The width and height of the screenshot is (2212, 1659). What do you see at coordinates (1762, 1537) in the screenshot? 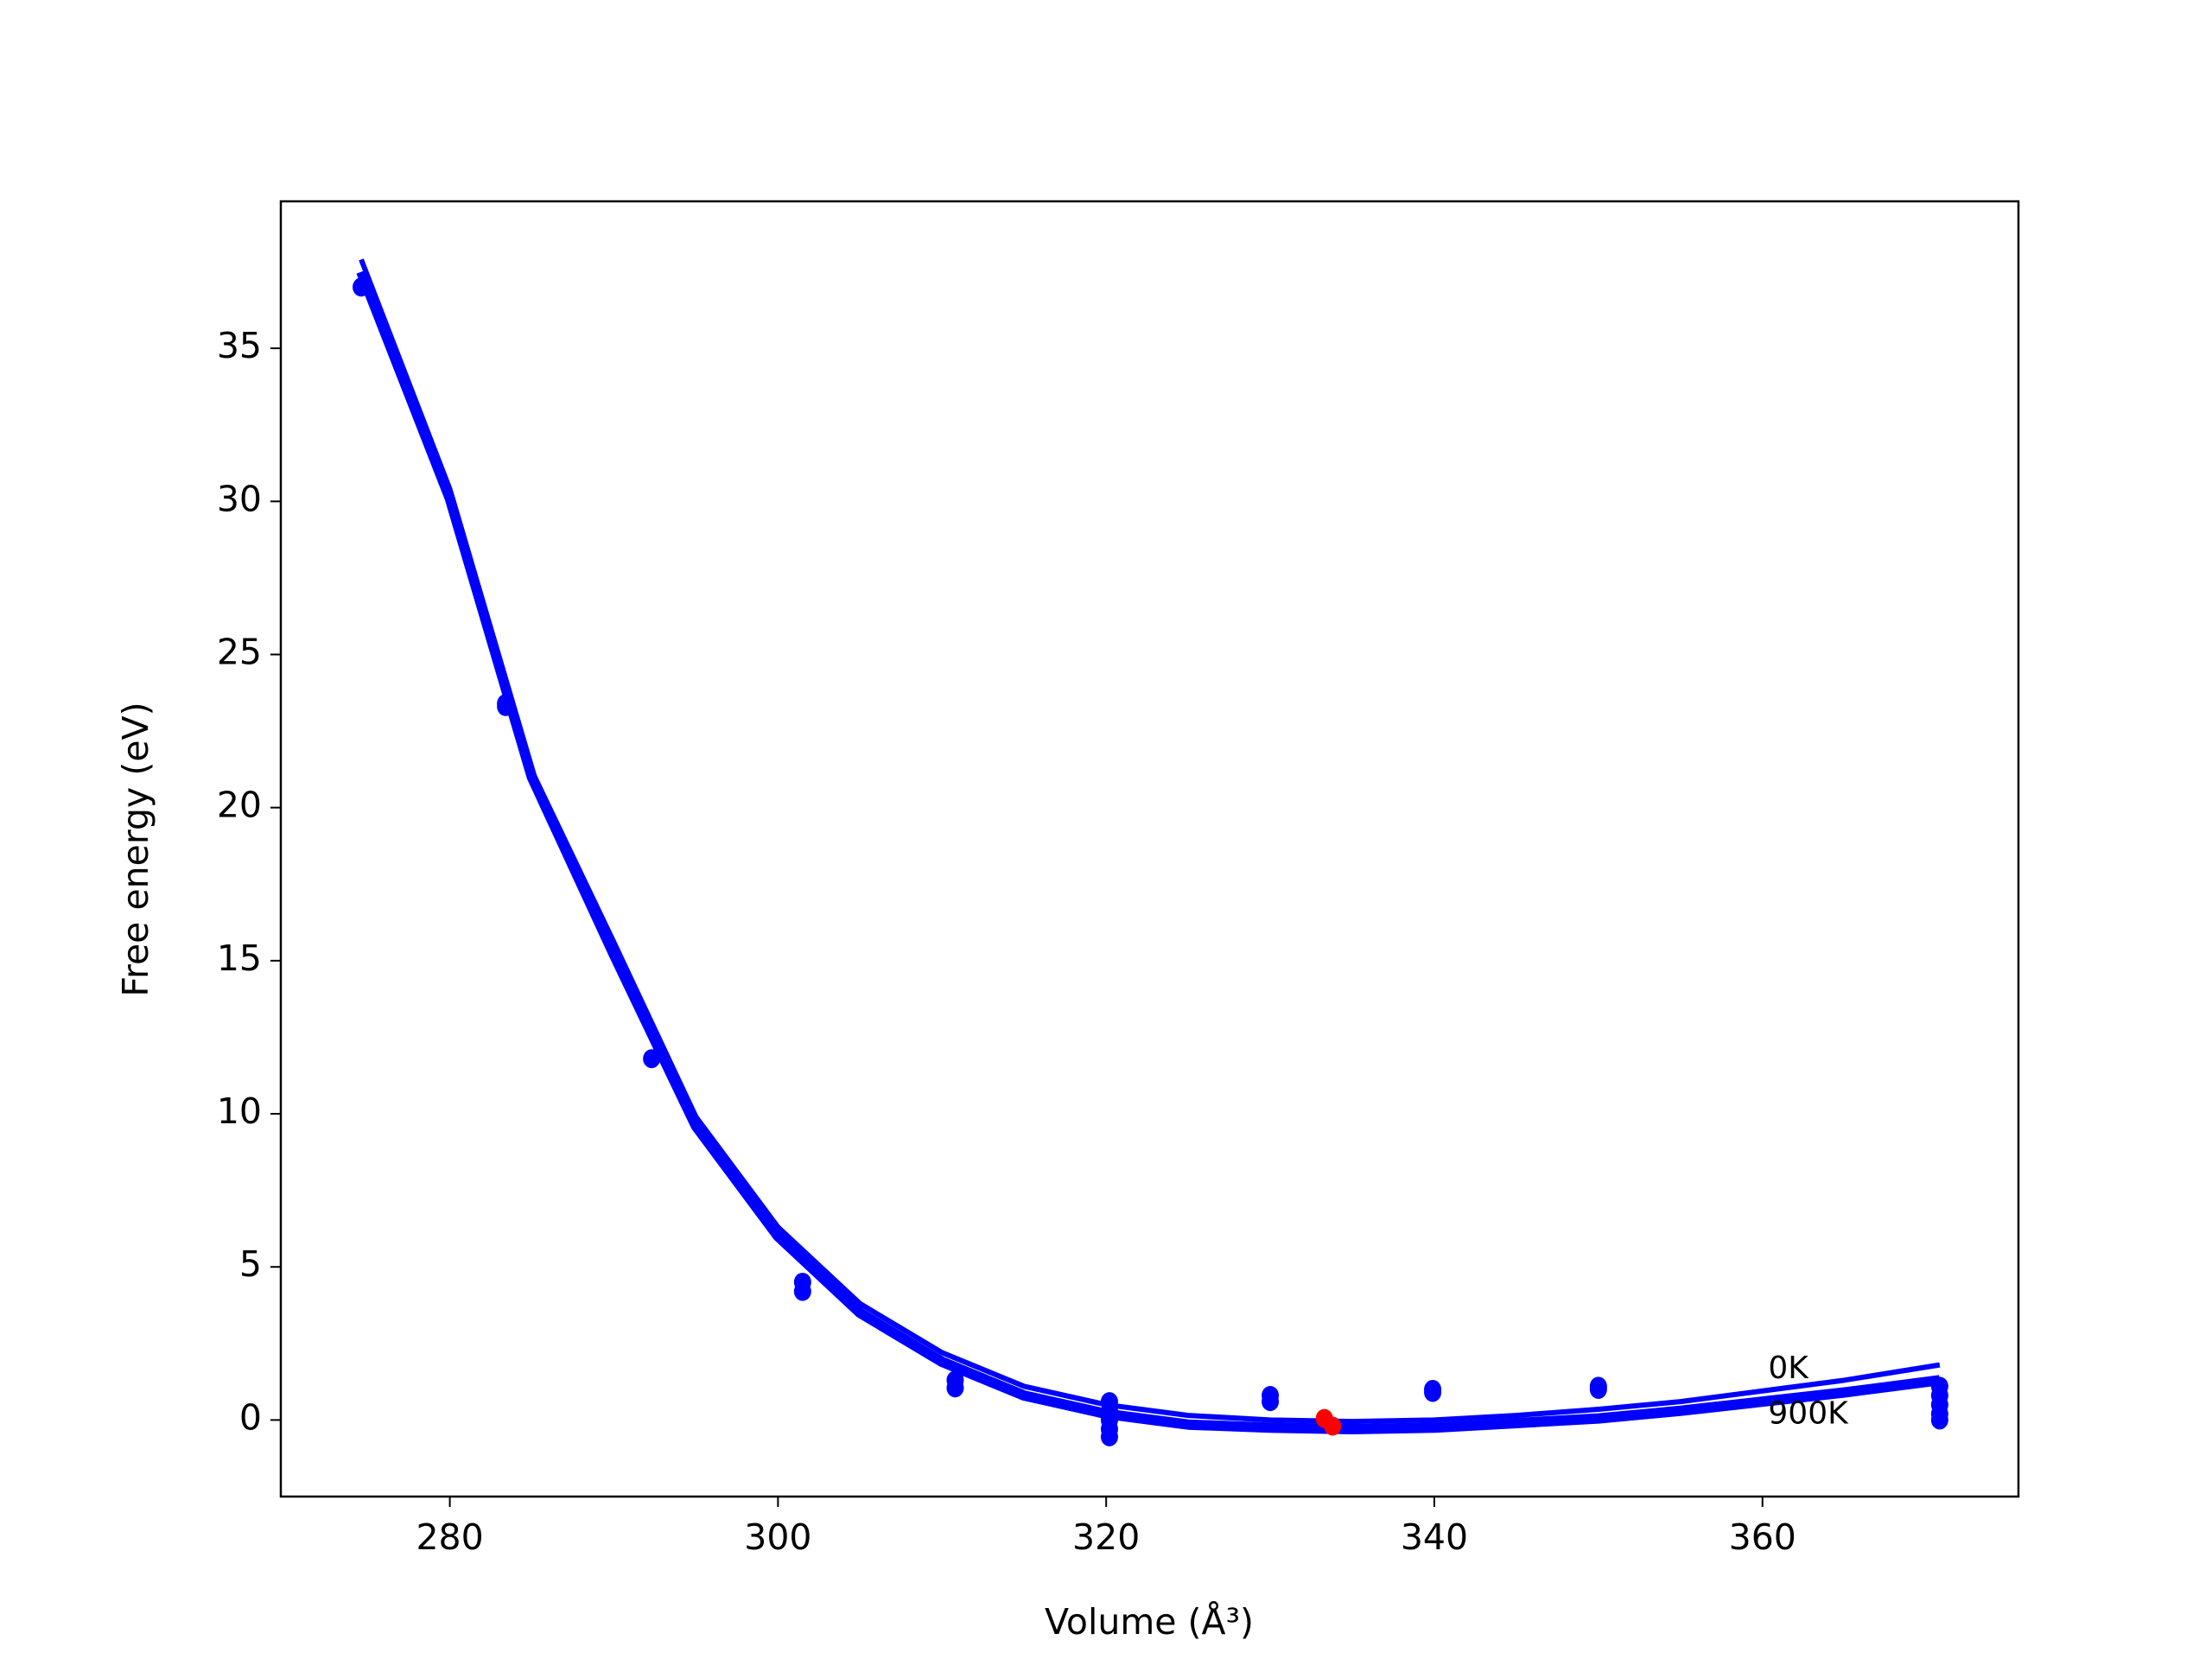
I see `x-tick-label: 360` at bounding box center [1762, 1537].